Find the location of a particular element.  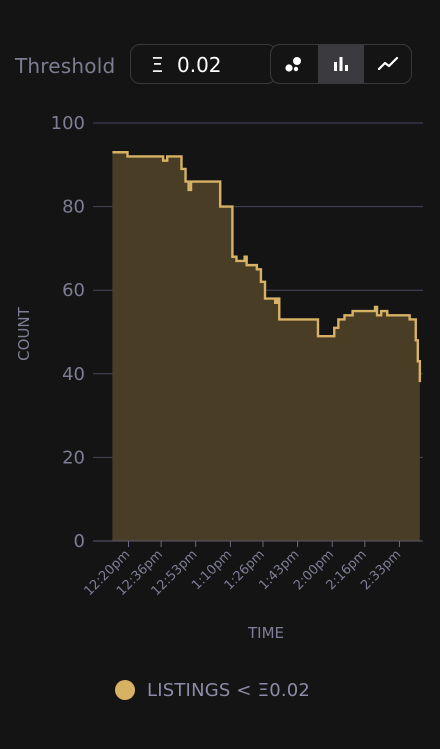

y-tick-label: 0 is located at coordinates (79, 541).